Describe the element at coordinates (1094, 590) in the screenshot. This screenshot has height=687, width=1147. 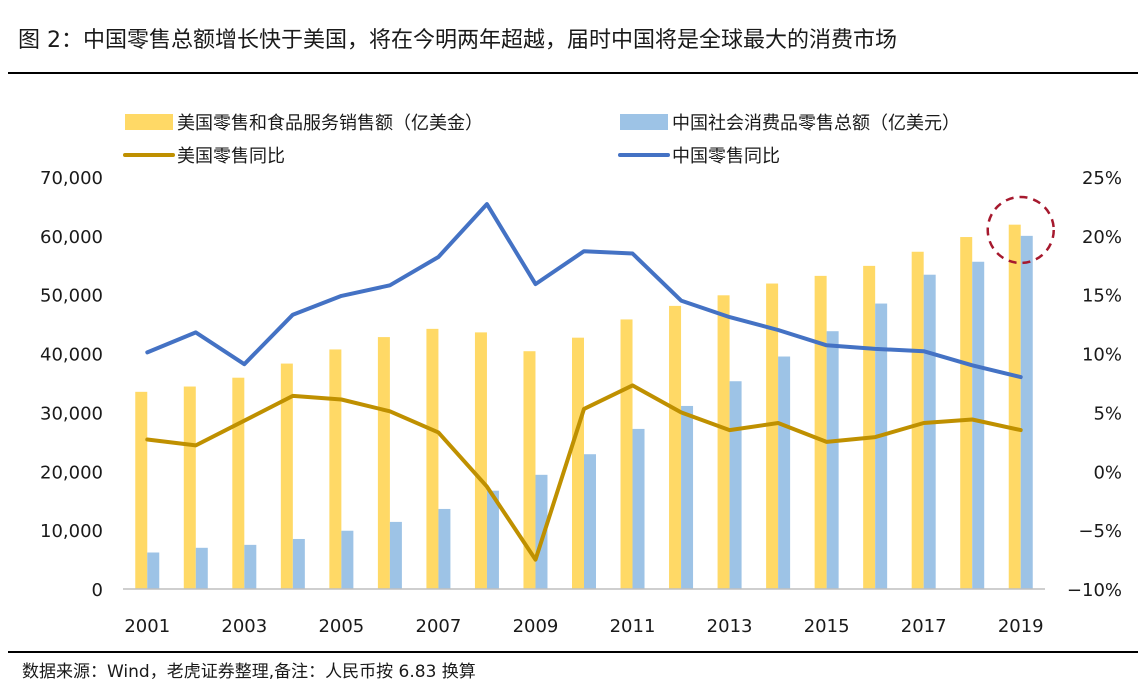
I see `y-right-tick-label: −10%` at that location.